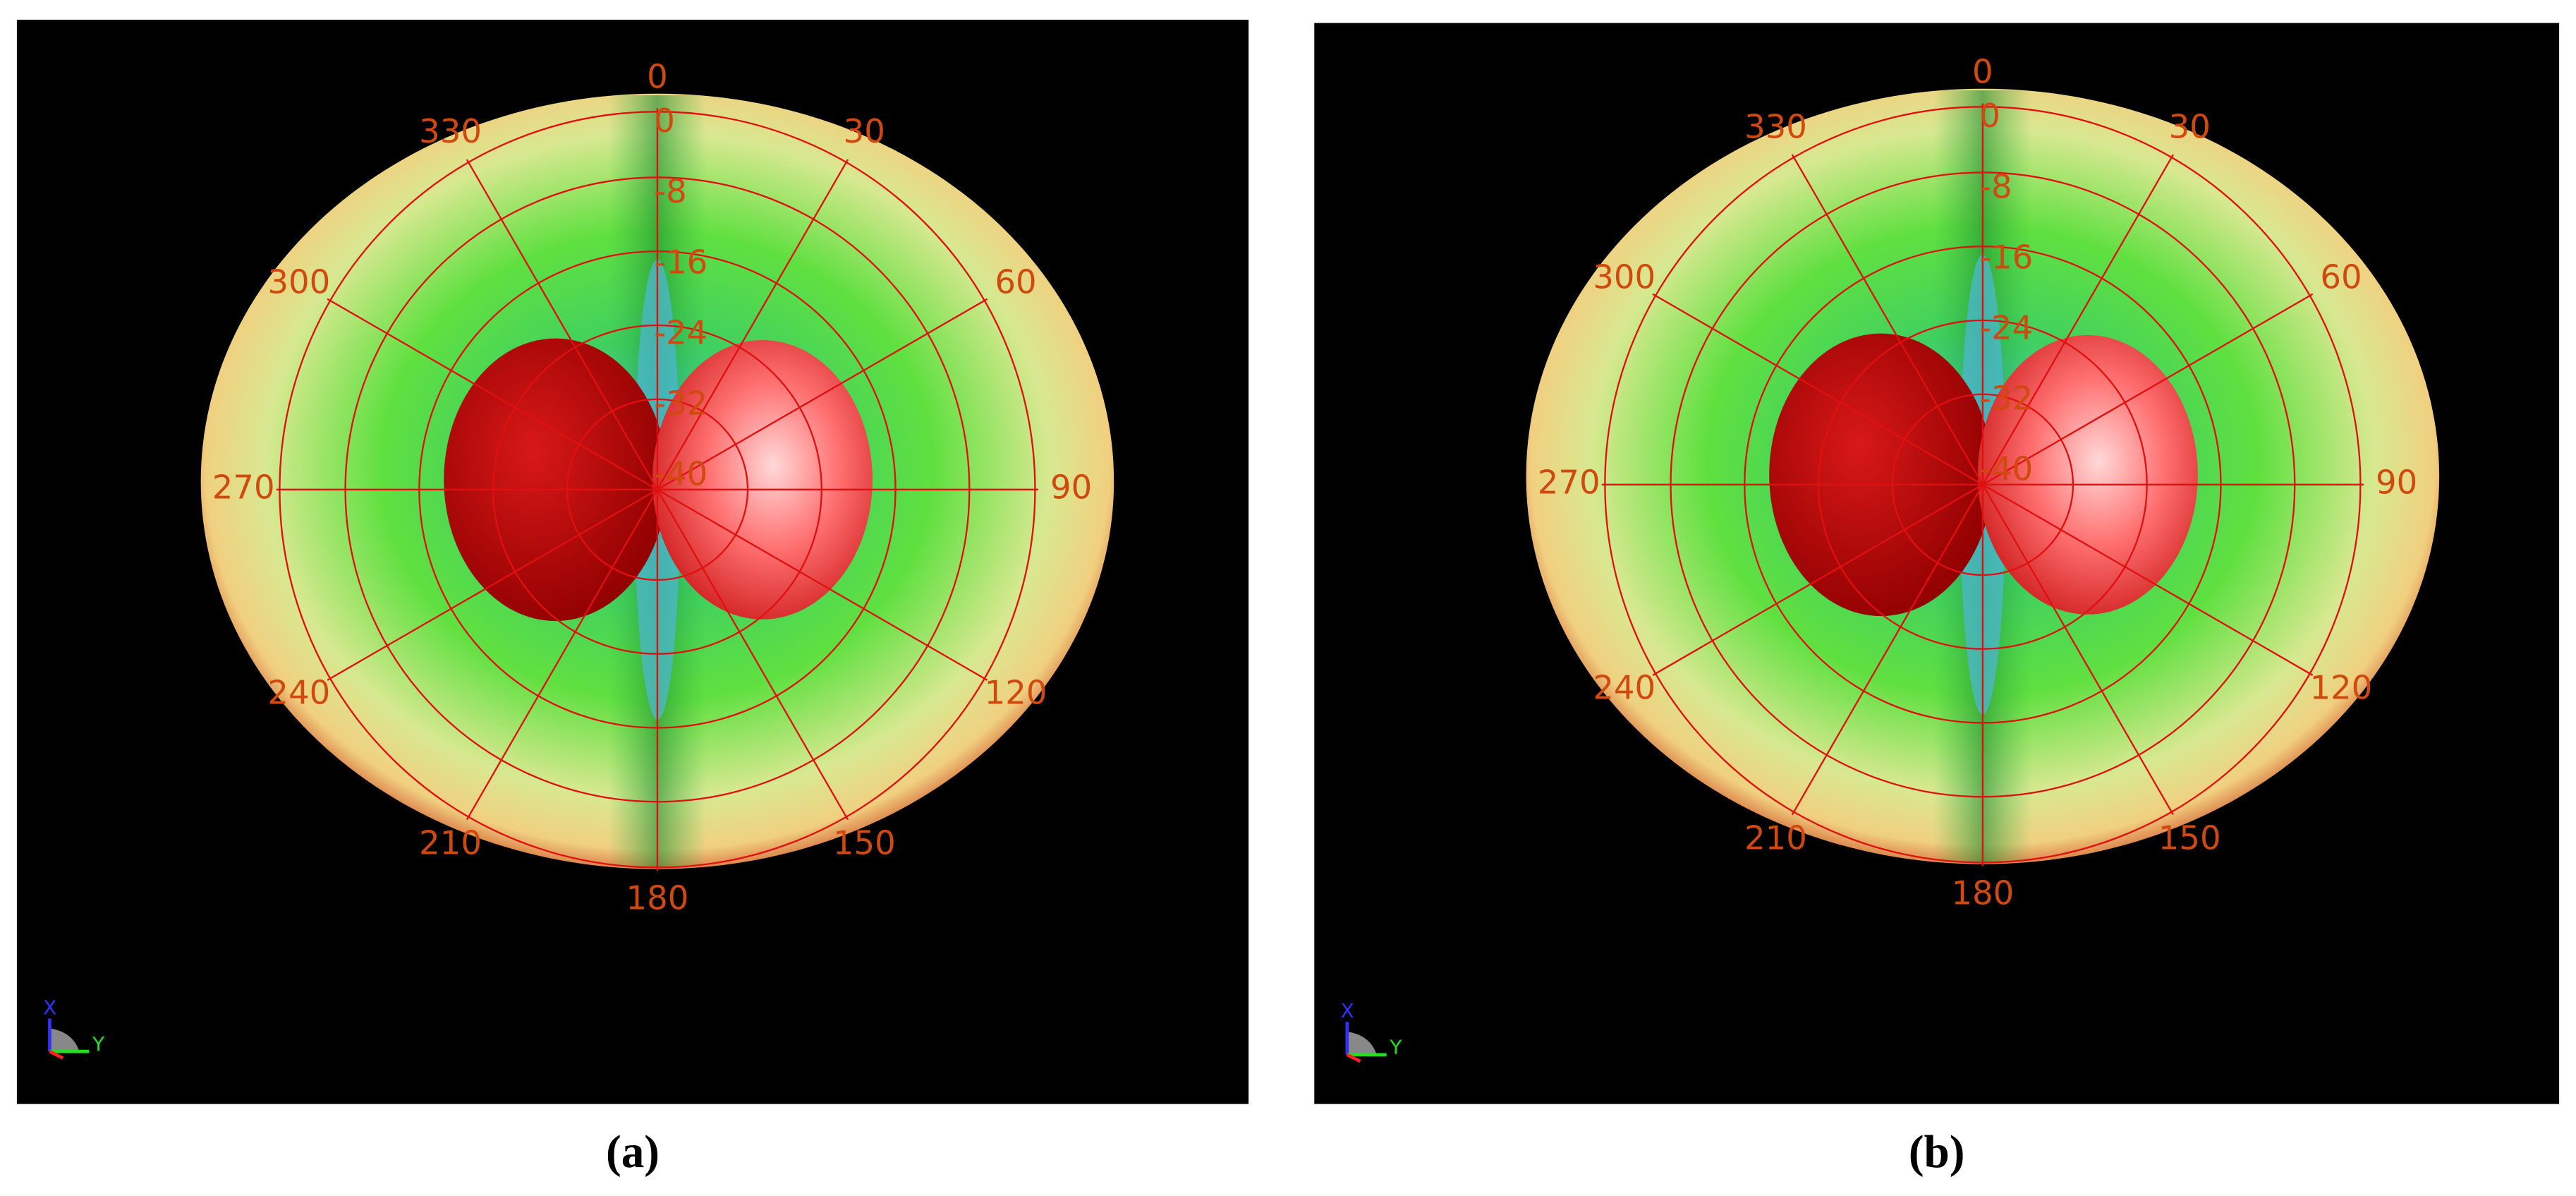 The width and height of the screenshot is (2576, 1196). I want to click on caption: (a), so click(633, 1153).